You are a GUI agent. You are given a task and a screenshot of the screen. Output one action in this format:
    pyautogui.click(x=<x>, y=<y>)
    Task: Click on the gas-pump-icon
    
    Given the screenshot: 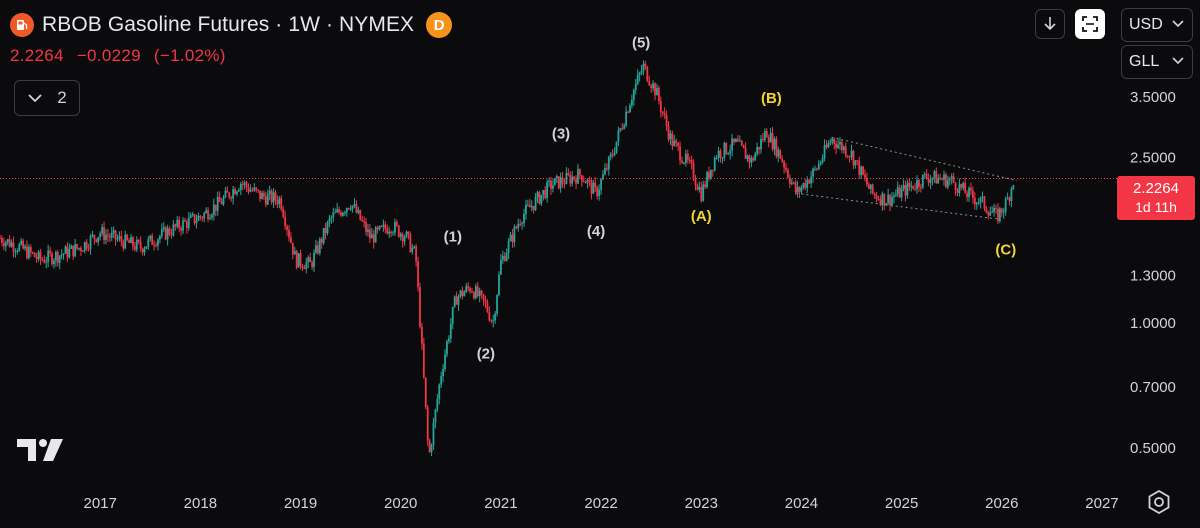 What is the action you would take?
    pyautogui.click(x=22, y=25)
    